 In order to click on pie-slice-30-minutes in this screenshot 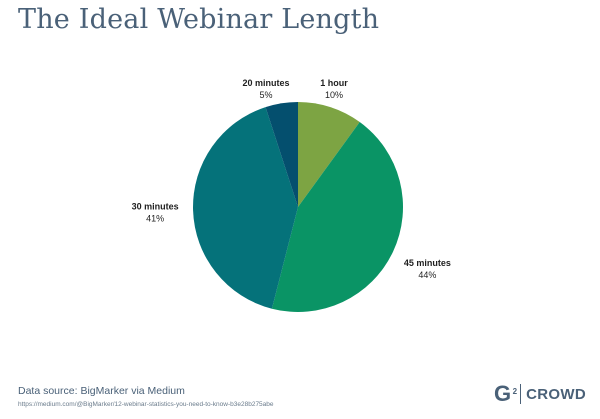, I will do `click(245, 208)`.